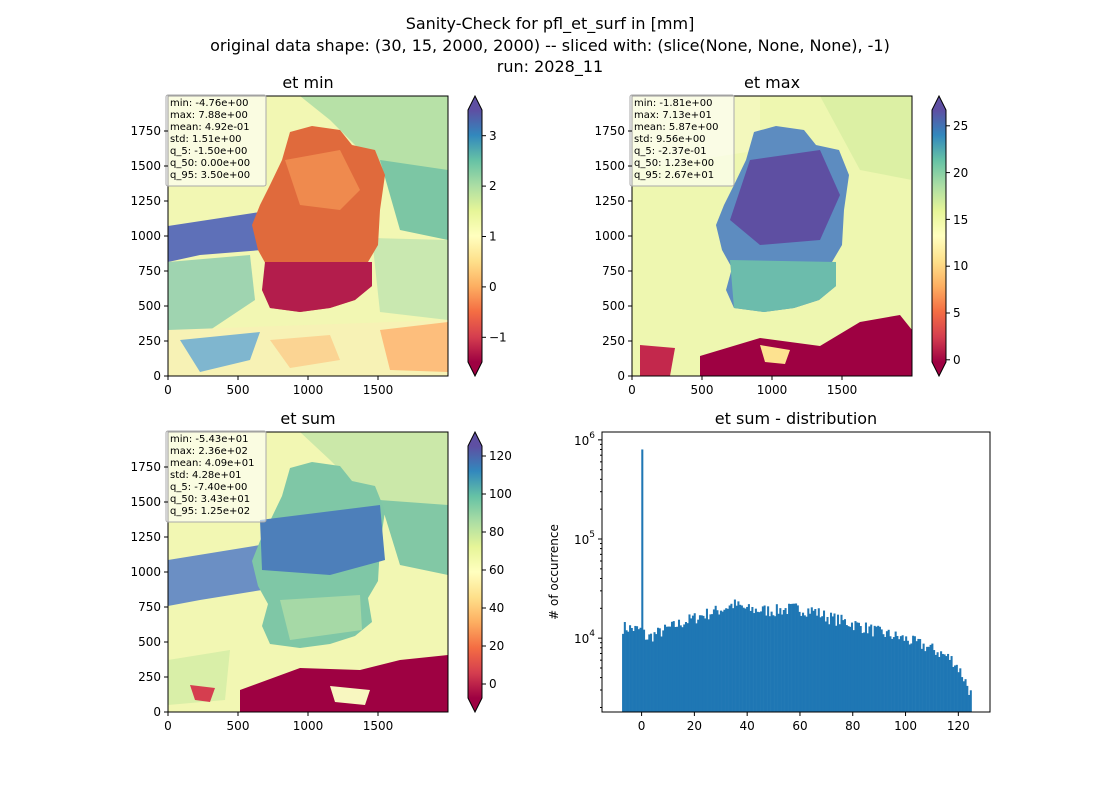  I want to click on stat-q50: q_50: 0.00e+00, so click(210, 163).